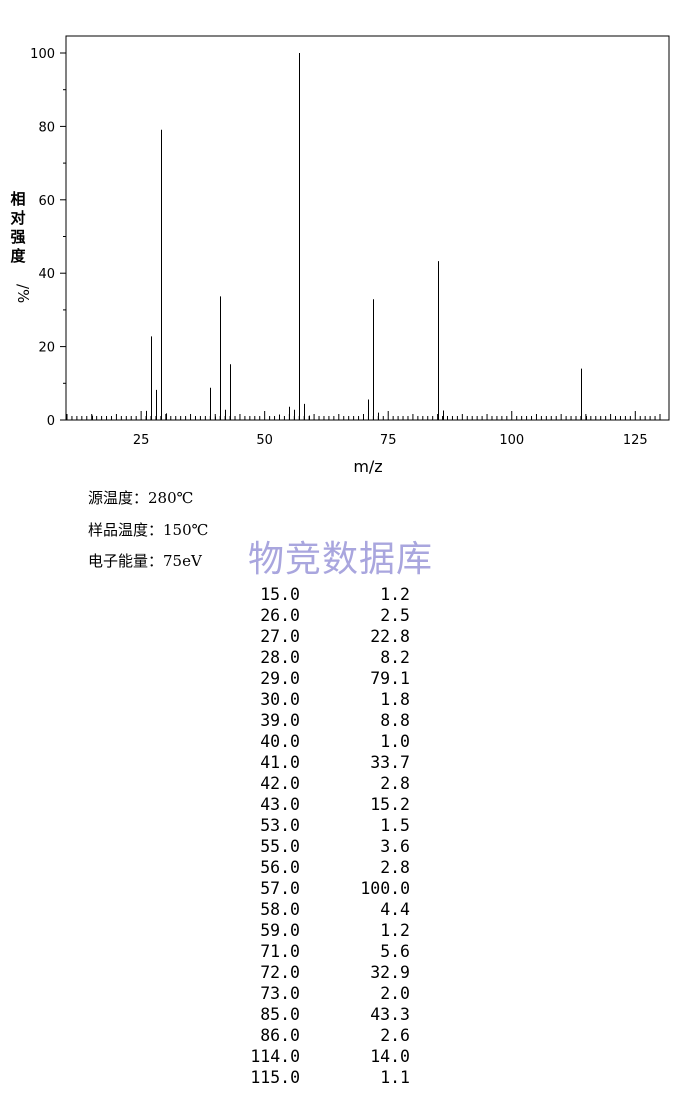  What do you see at coordinates (280, 972) in the screenshot?
I see `mz-value: 72.0` at bounding box center [280, 972].